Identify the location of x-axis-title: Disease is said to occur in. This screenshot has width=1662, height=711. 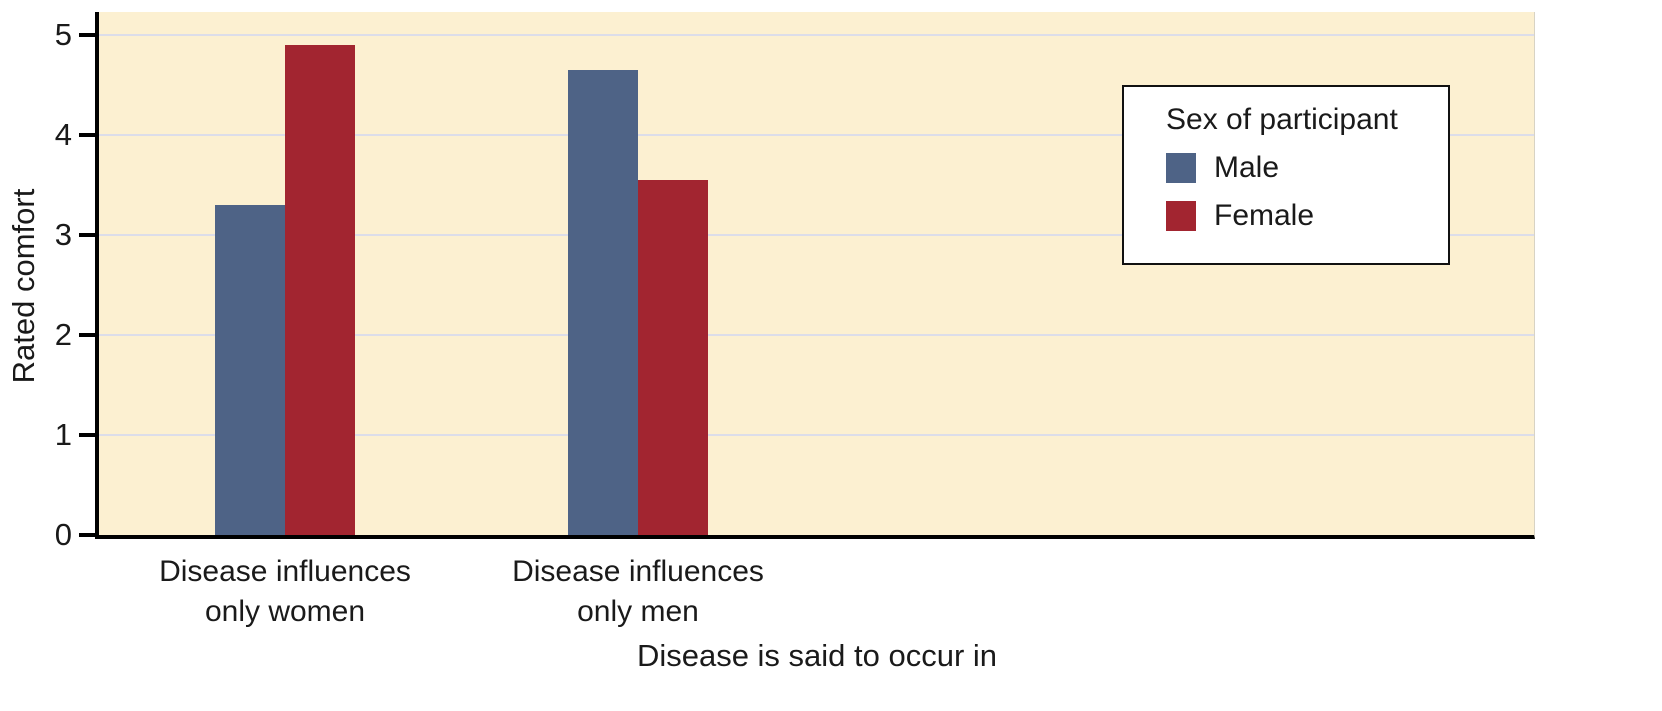
(817, 655).